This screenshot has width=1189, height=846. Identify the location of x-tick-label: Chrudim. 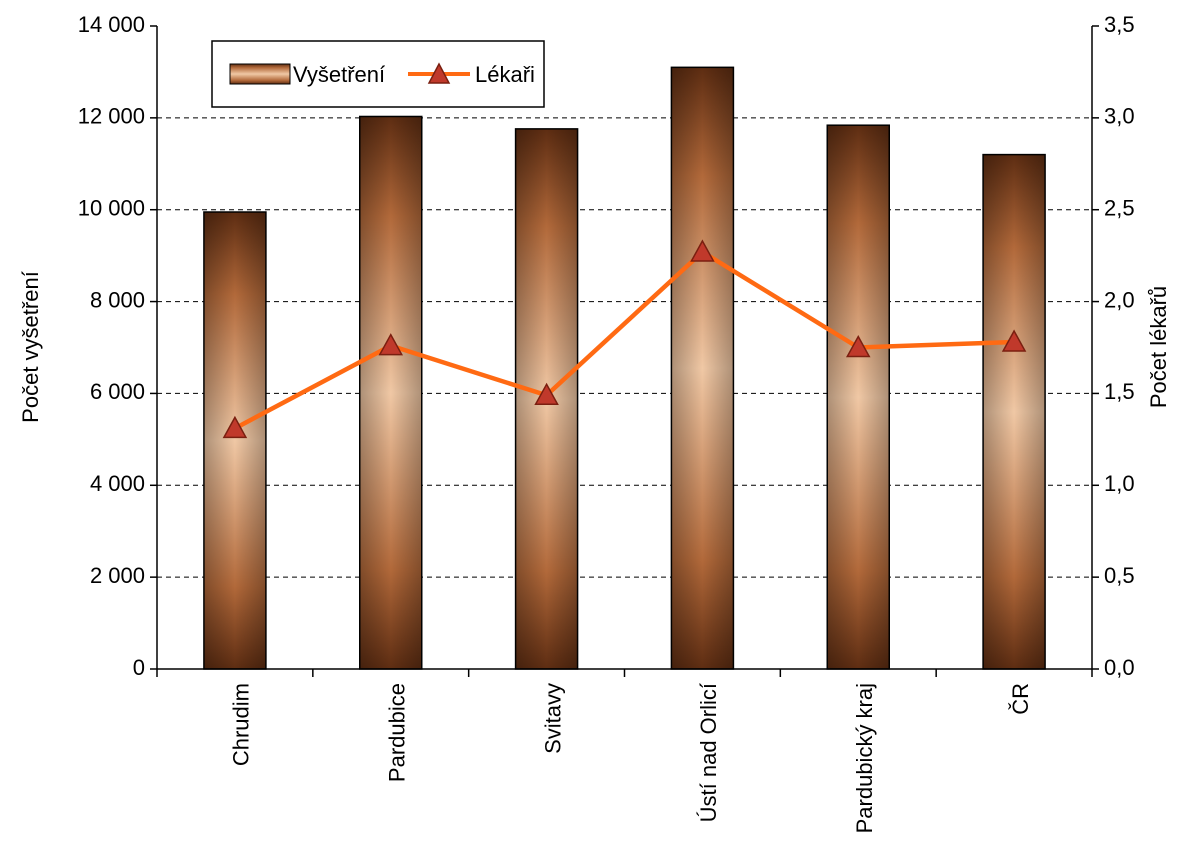
(241, 724).